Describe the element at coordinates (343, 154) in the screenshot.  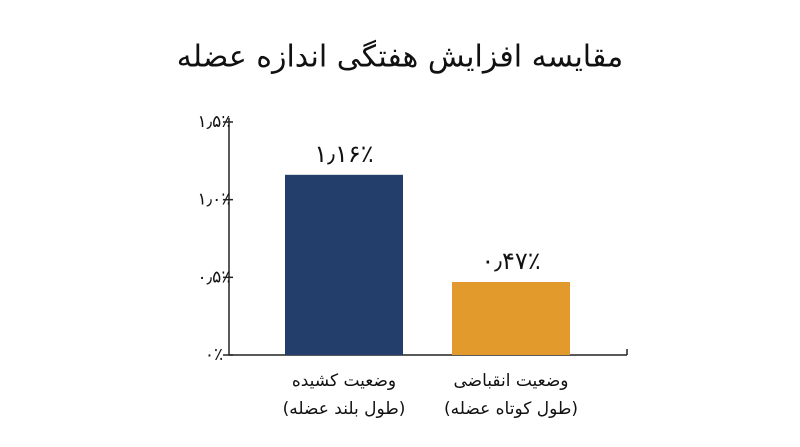
I see `value-label: ۱٫۱۶٪` at that location.